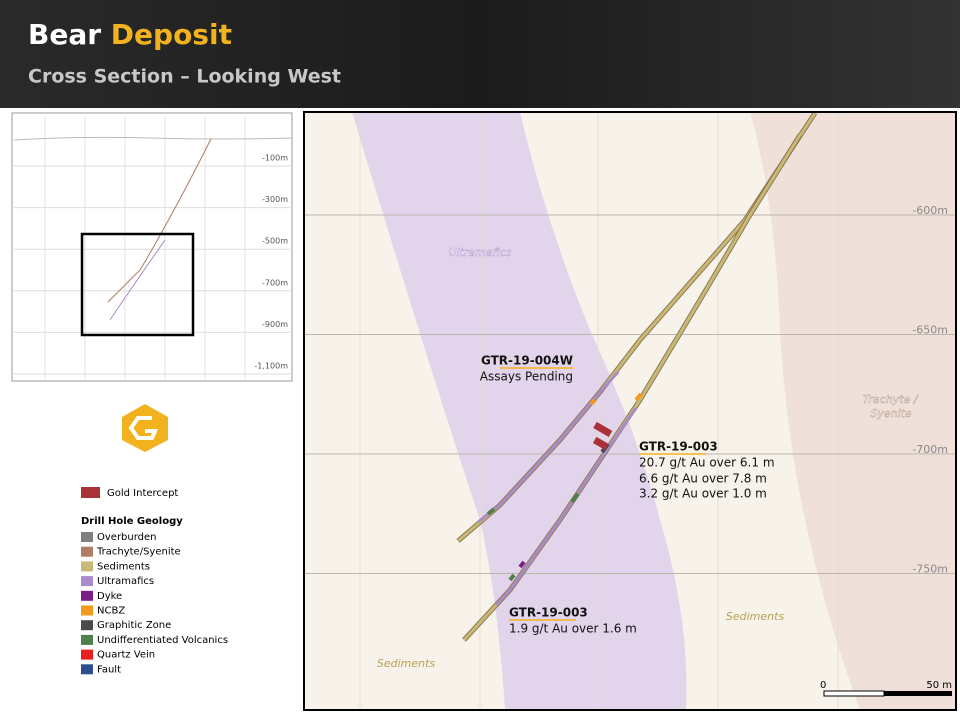  Describe the element at coordinates (127, 537) in the screenshot. I see `legend-label: Overburden` at that location.